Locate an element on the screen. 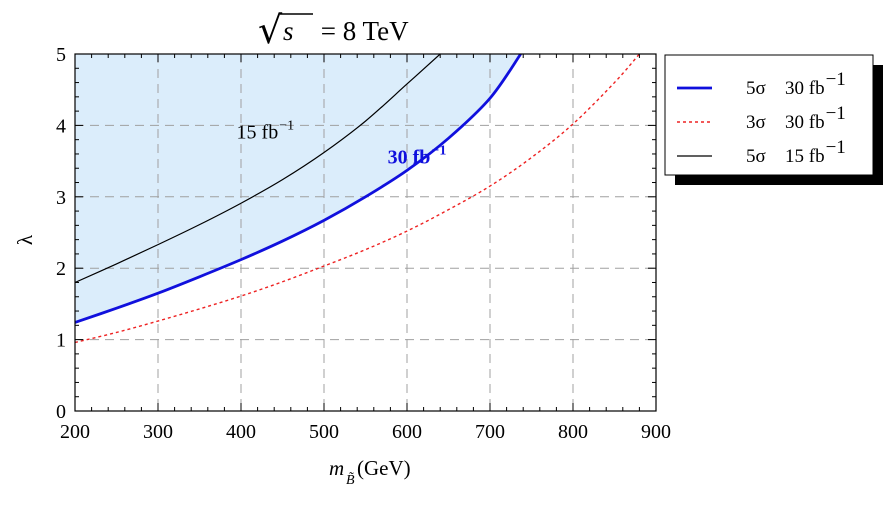 The height and width of the screenshot is (508, 891). chart-title: √ s = 8 TeV is located at coordinates (333, 30).